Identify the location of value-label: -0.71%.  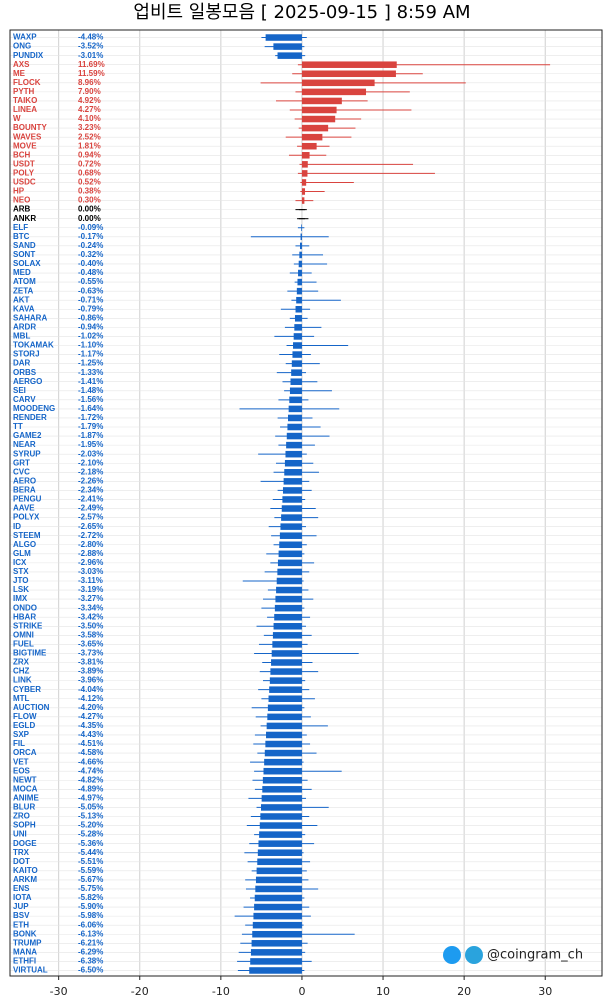
(90, 299).